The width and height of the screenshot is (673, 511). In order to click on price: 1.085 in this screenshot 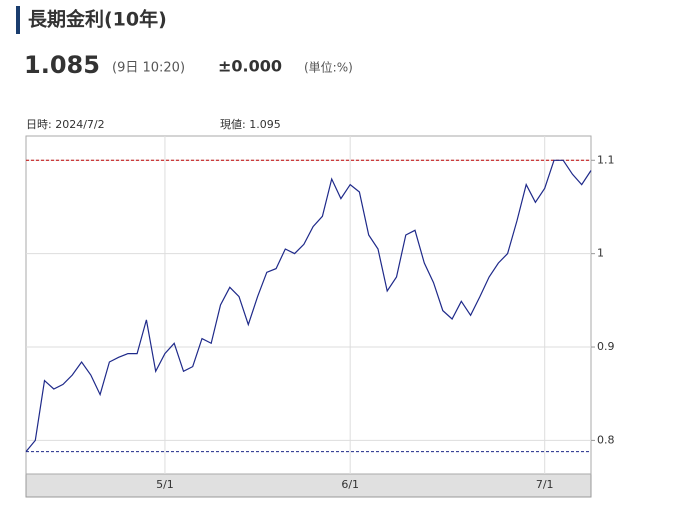, I will do `click(62, 65)`.